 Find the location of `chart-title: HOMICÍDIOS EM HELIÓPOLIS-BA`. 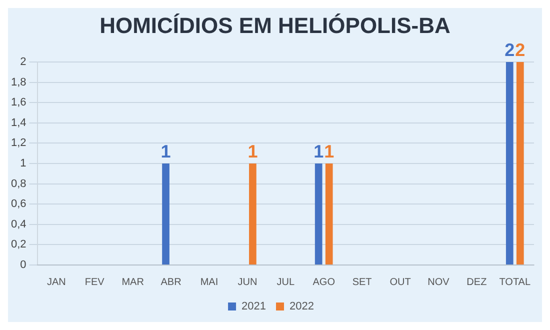

chart-title: HOMICÍDIOS EM HELIÓPOLIS-BA is located at coordinates (275, 25).